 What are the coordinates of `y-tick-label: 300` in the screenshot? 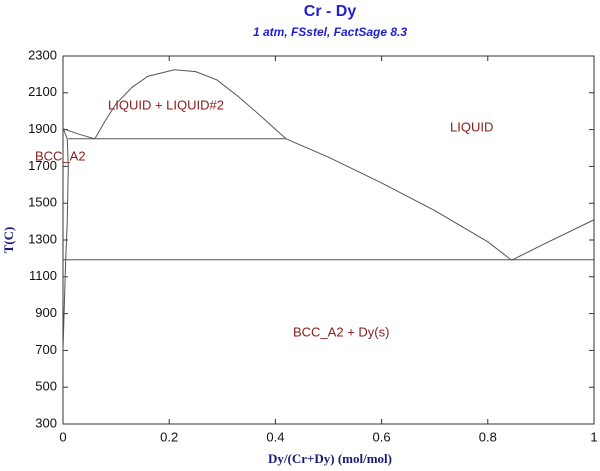 It's located at (46, 422).